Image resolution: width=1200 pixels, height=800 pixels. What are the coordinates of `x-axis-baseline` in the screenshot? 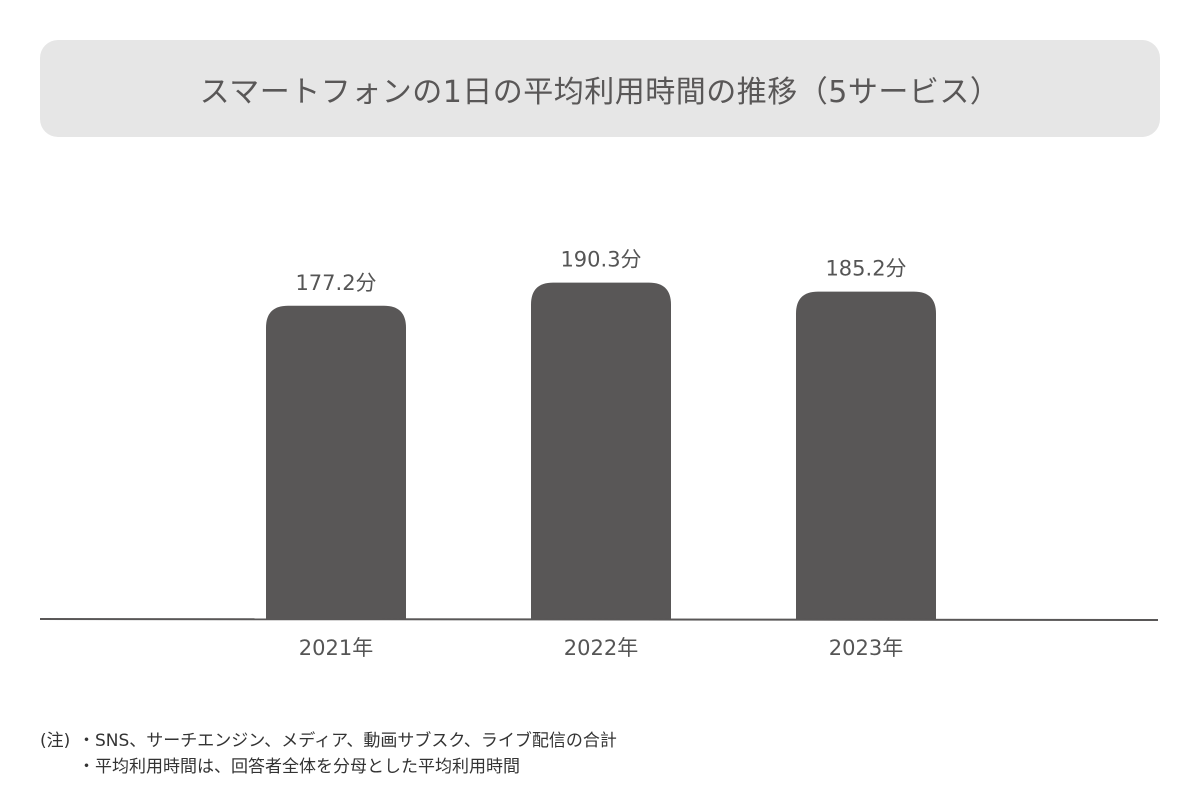 It's located at (599, 619).